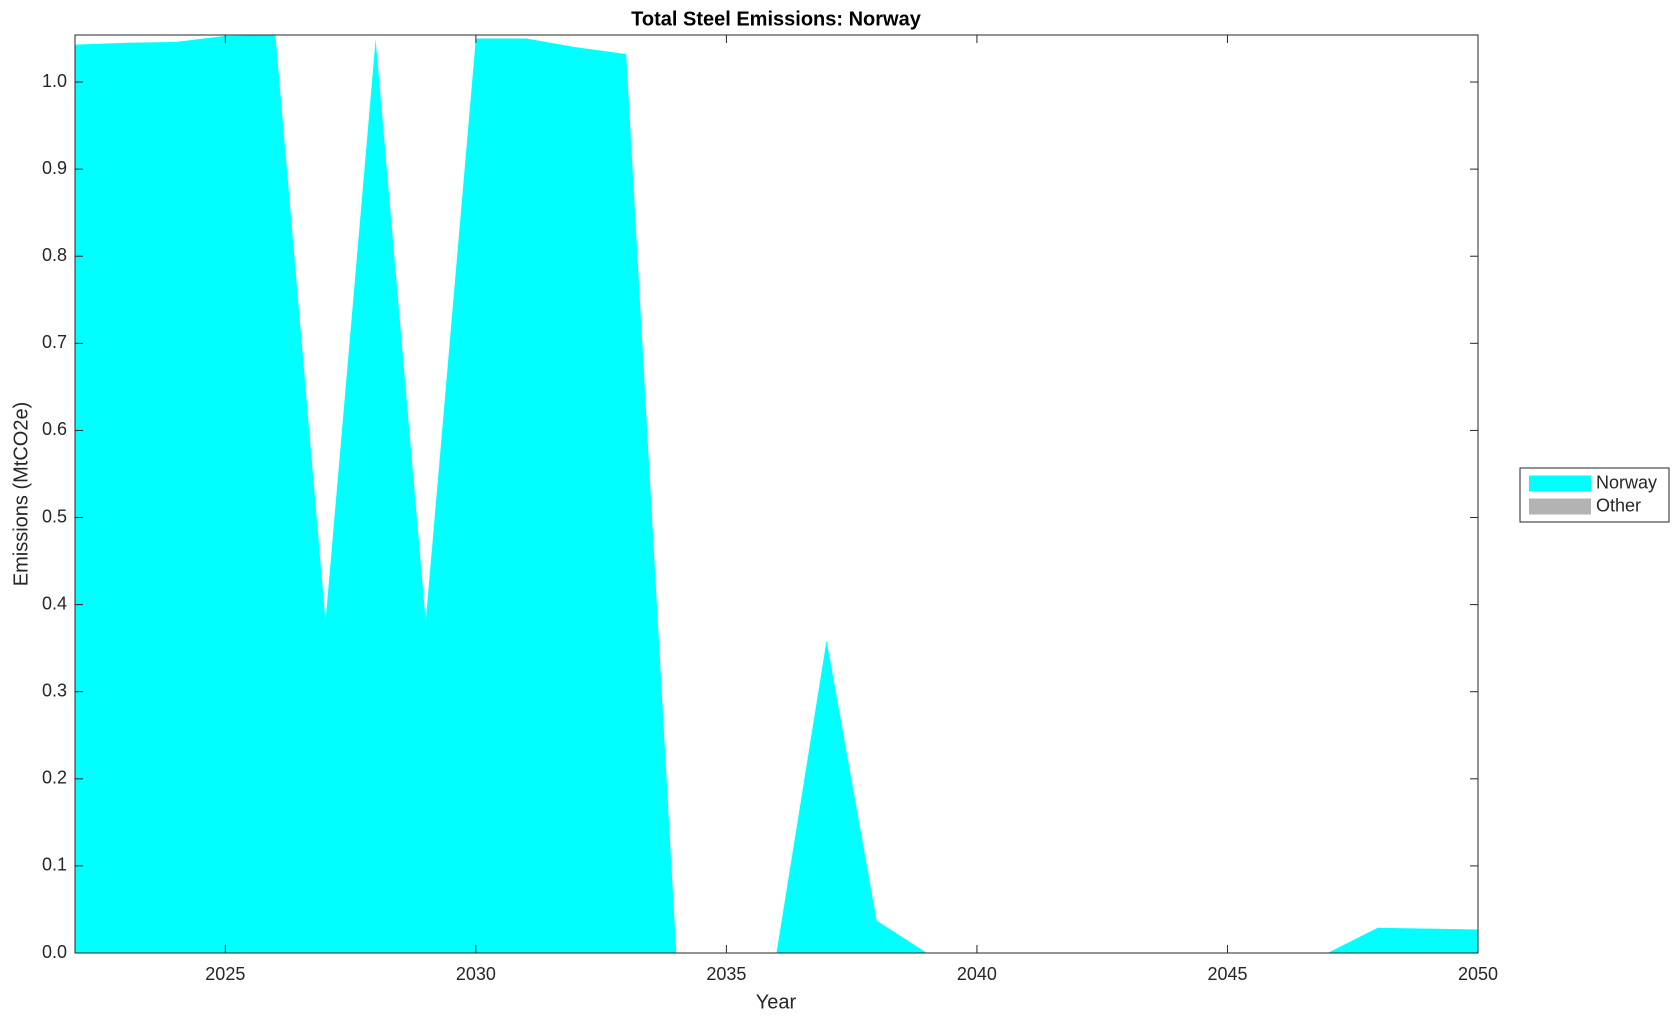 This screenshot has width=1679, height=1021. What do you see at coordinates (54, 81) in the screenshot?
I see `y-tick-label: 1.0` at bounding box center [54, 81].